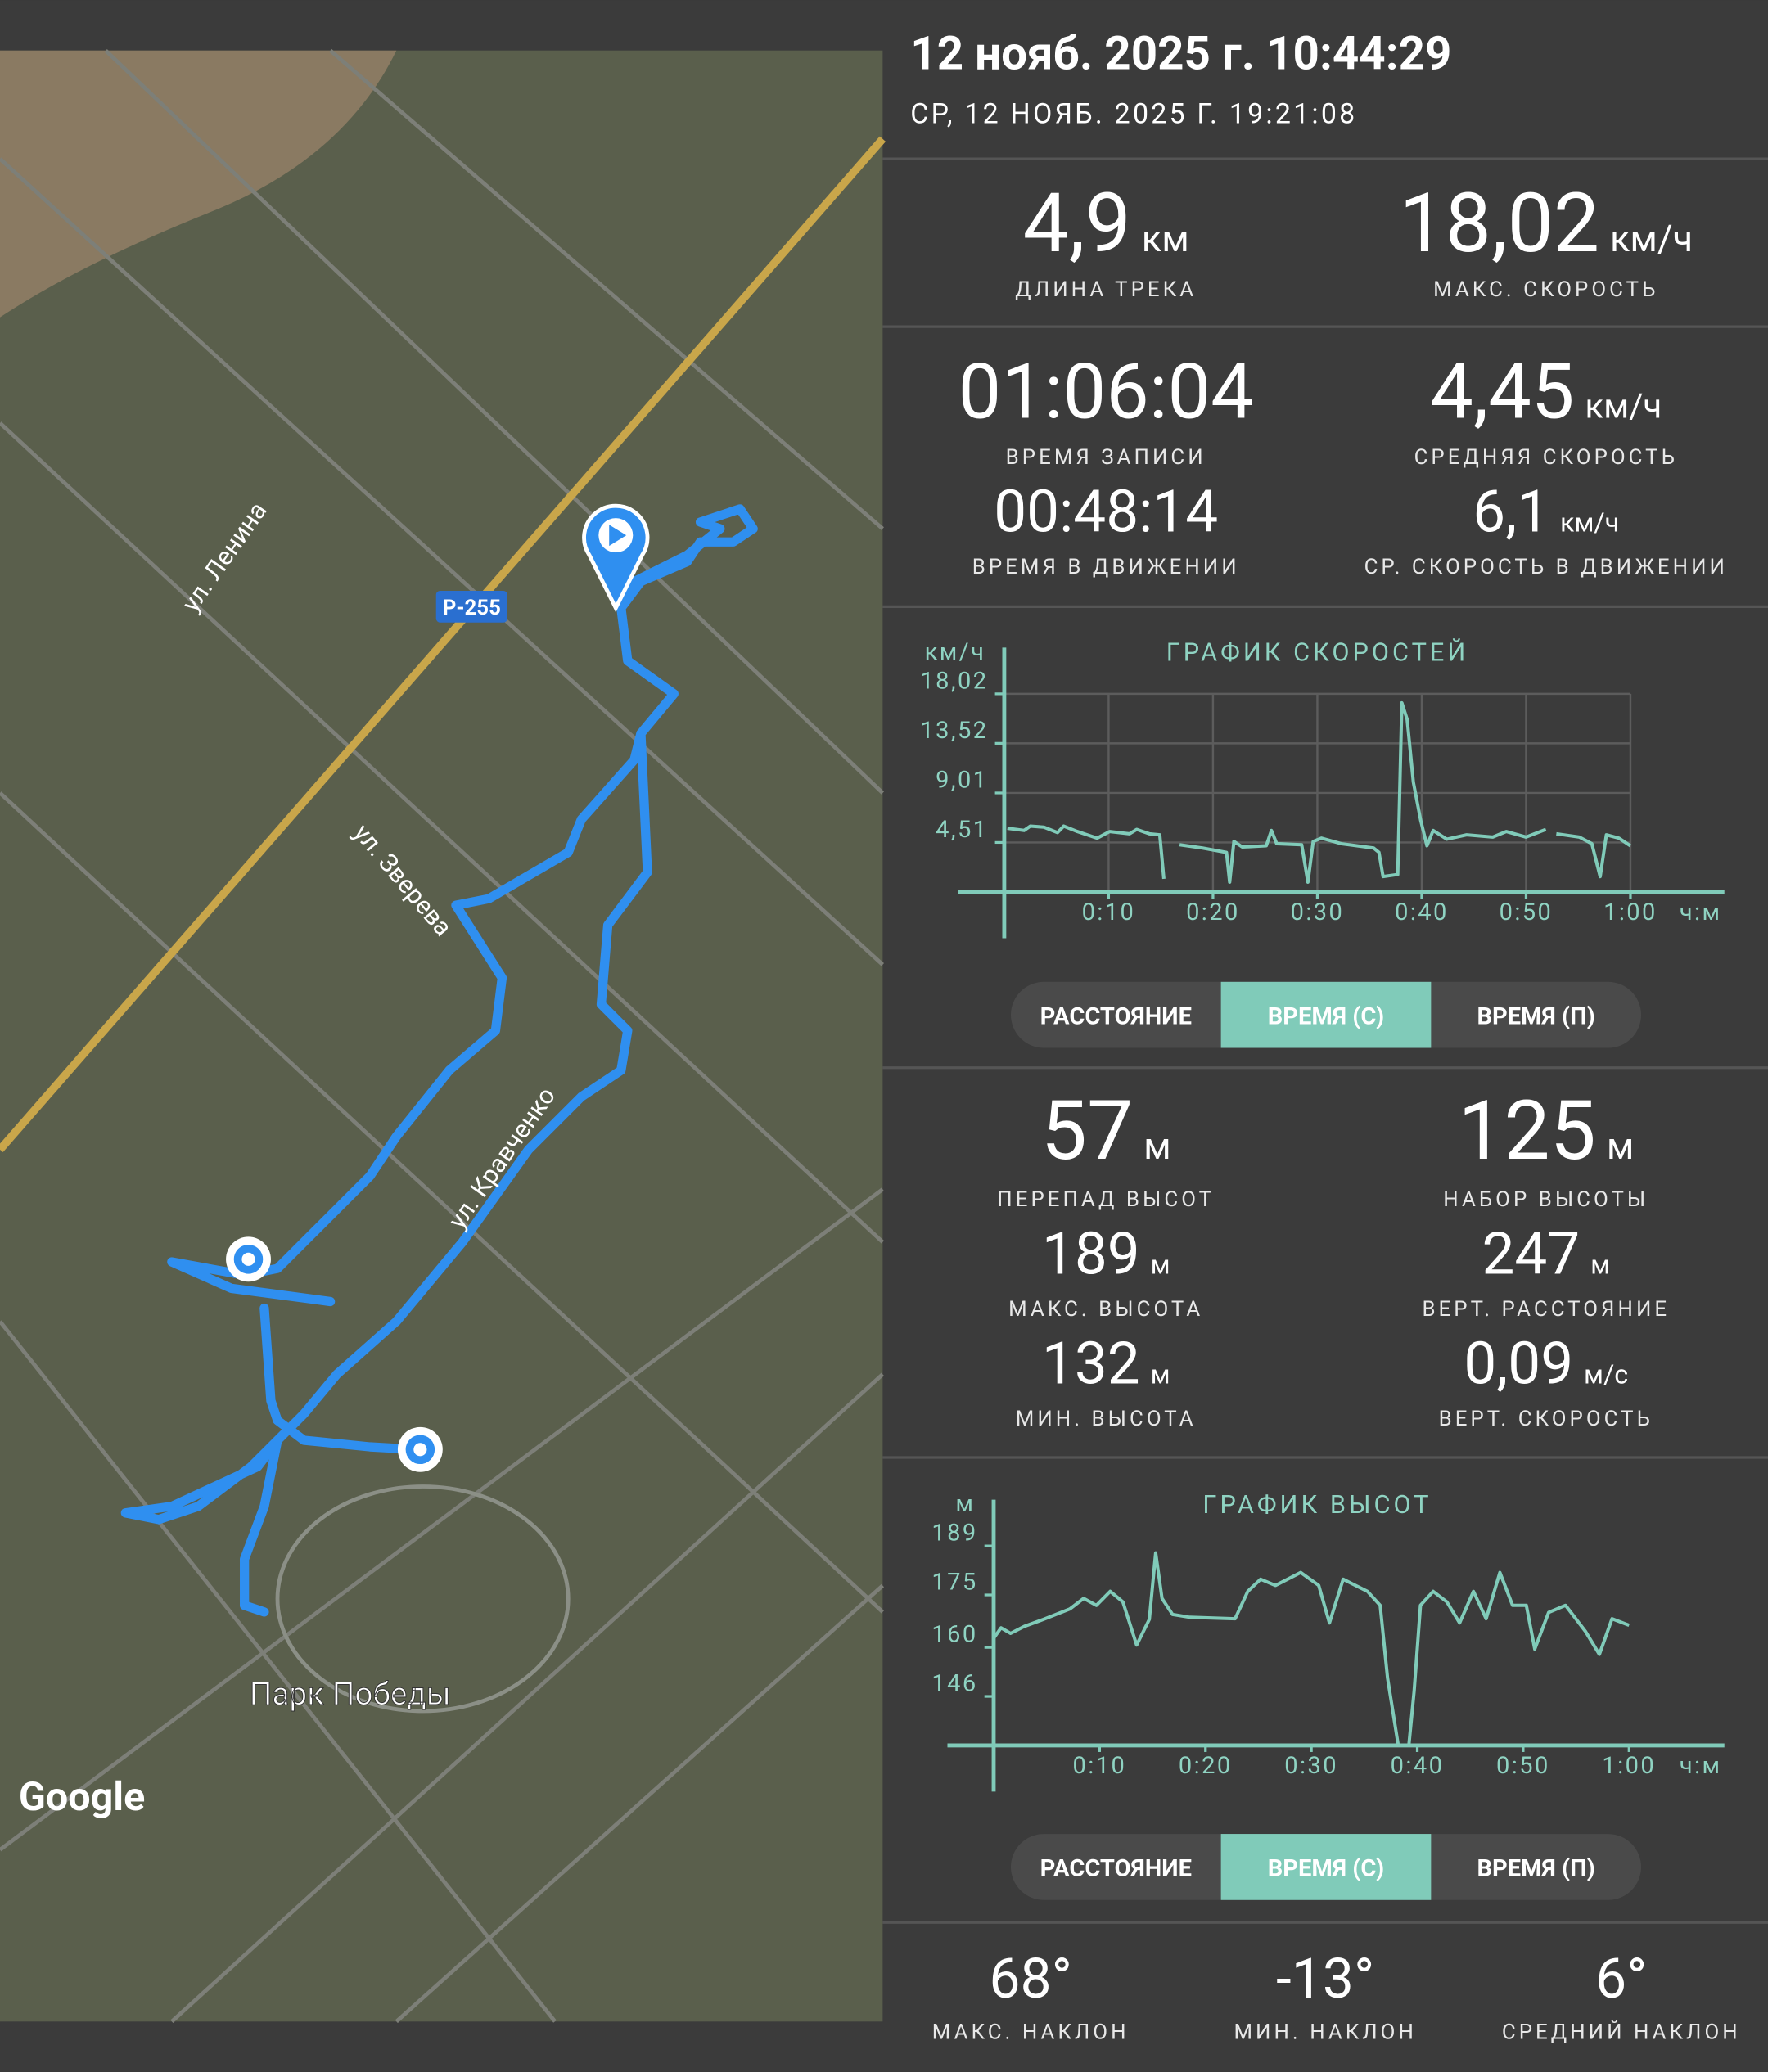 This screenshot has width=1768, height=2072. I want to click on stat-value: 4,45 км/ч, so click(1546, 391).